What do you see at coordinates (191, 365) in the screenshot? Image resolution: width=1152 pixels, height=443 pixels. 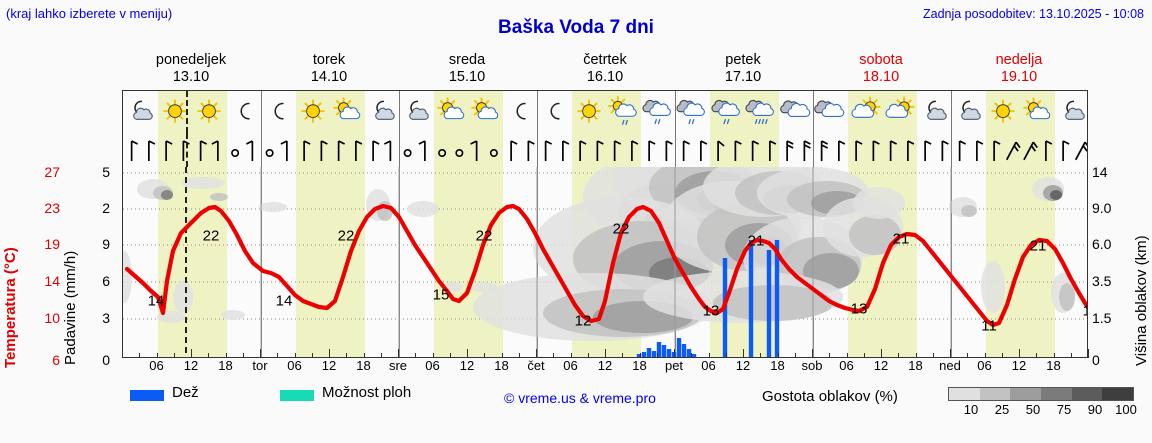 I see `x-label-1: 12` at bounding box center [191, 365].